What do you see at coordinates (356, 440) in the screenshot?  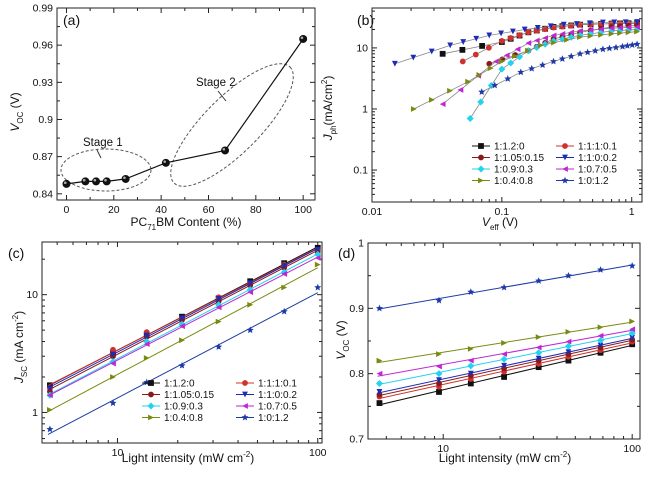 I see `panel-d-ytick-label: 0.7` at bounding box center [356, 440].